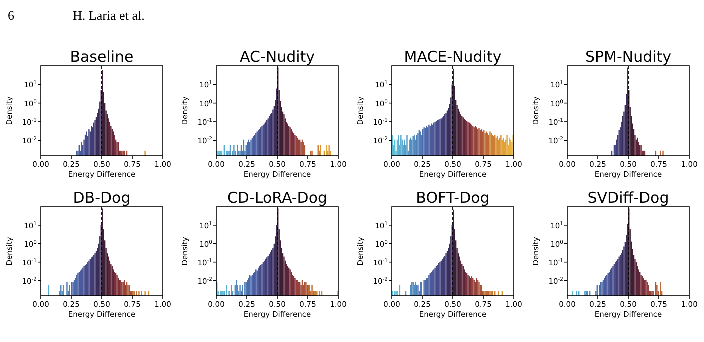 The image size is (704, 342). Describe the element at coordinates (629, 198) in the screenshot. I see `chart-title: SVDiff-Dog` at that location.